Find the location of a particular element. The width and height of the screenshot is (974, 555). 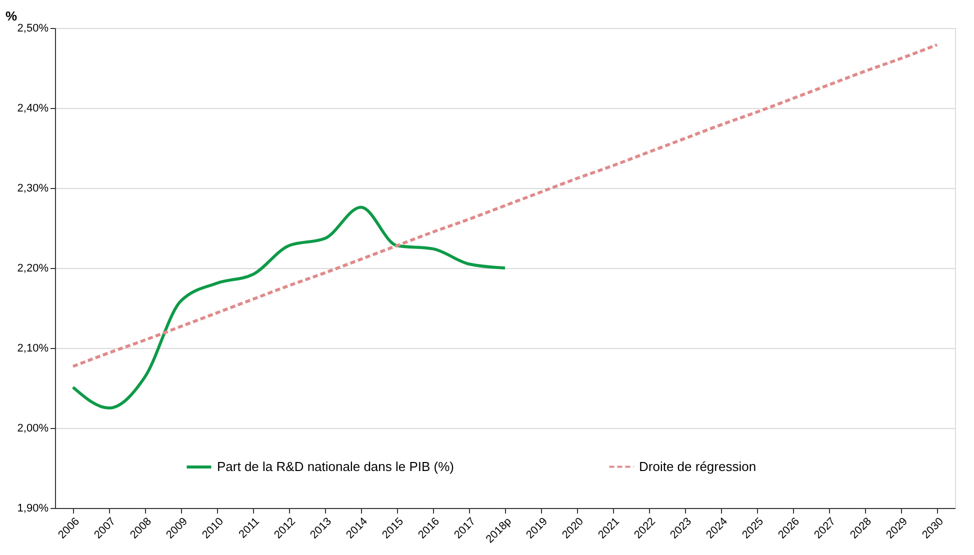

y-axis-title: % is located at coordinates (12, 16).